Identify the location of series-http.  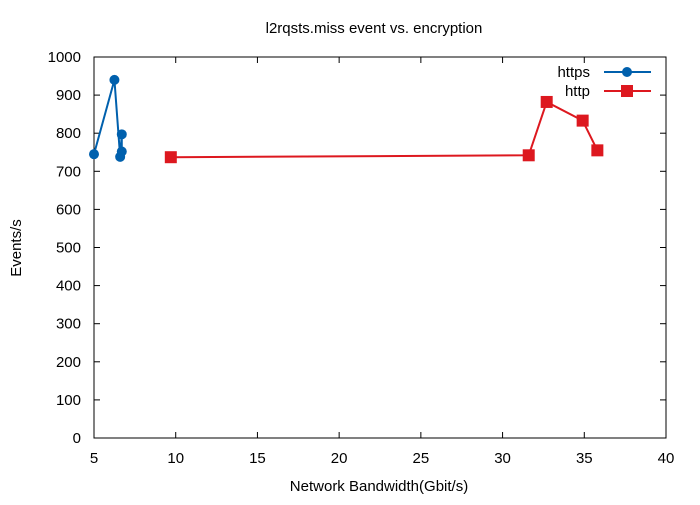
(384, 129).